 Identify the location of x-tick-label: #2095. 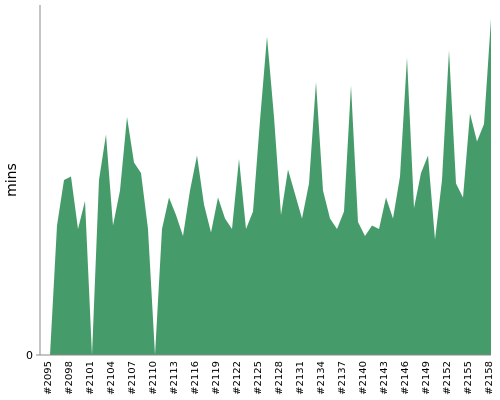
(48, 378).